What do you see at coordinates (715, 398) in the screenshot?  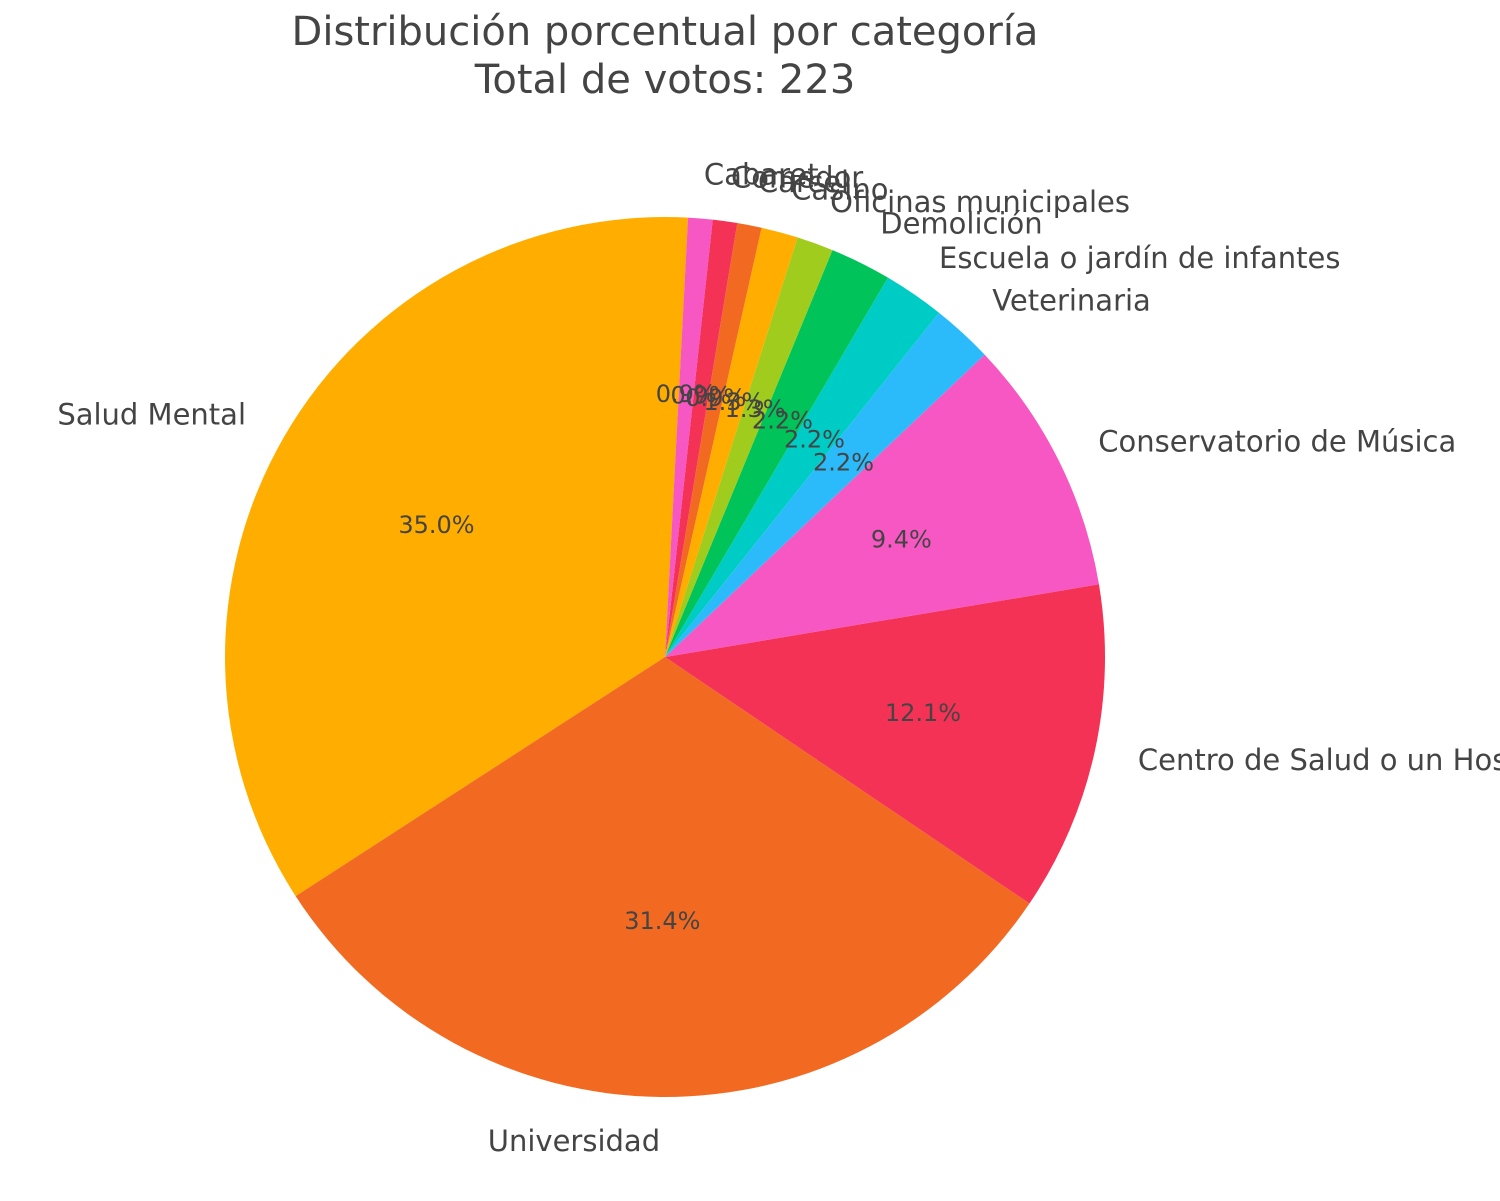 I see `pct-label-carcel: 0.9%` at bounding box center [715, 398].